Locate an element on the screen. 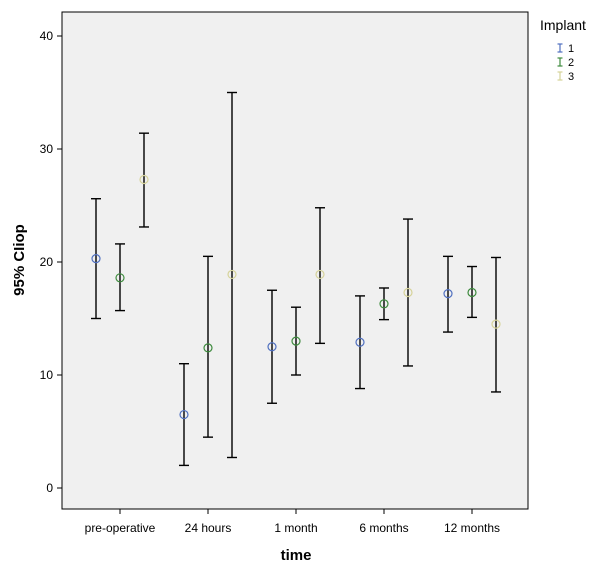 The width and height of the screenshot is (600, 568). legend-label: 1 is located at coordinates (571, 49).